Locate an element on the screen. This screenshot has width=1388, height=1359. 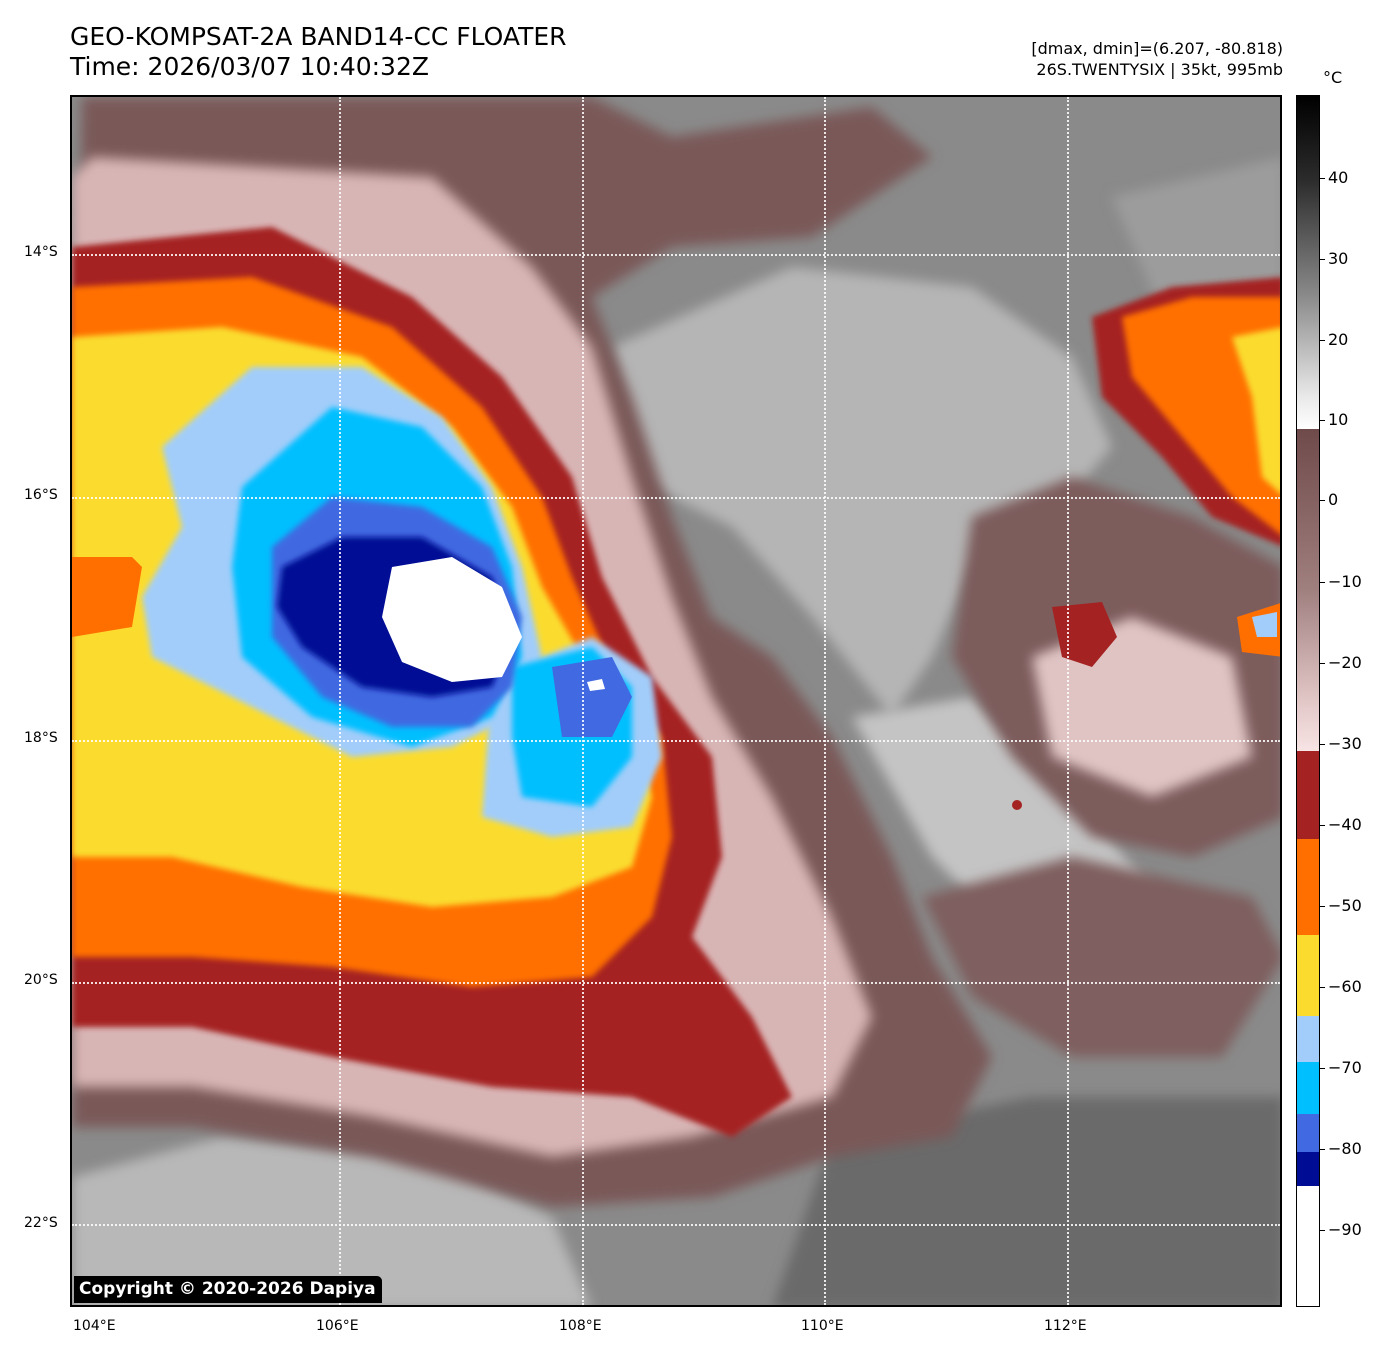
colorbar-tick-label: −20 is located at coordinates (1345, 662).